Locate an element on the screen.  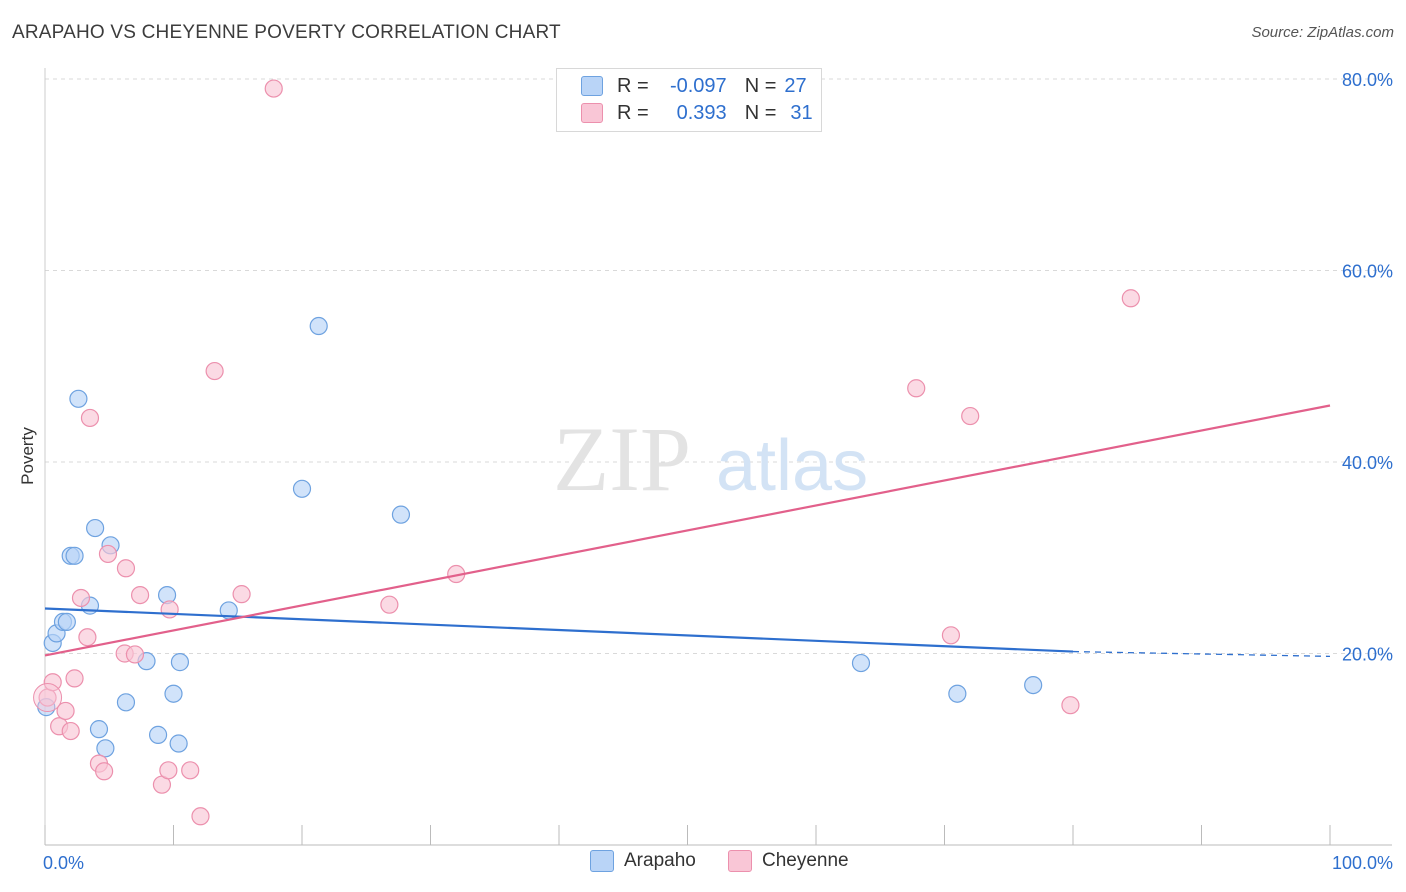
cheyenne-point-cluster is located at coordinates (48, 698).